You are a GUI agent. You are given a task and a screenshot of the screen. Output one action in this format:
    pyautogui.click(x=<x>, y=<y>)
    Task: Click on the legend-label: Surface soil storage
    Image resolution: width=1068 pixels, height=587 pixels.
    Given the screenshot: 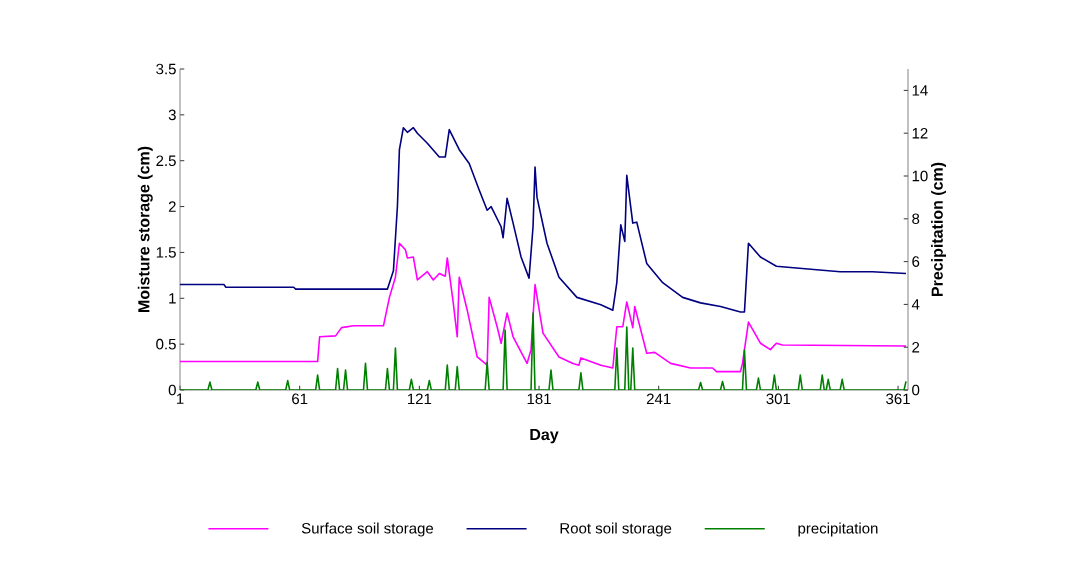 What is the action you would take?
    pyautogui.click(x=367, y=529)
    